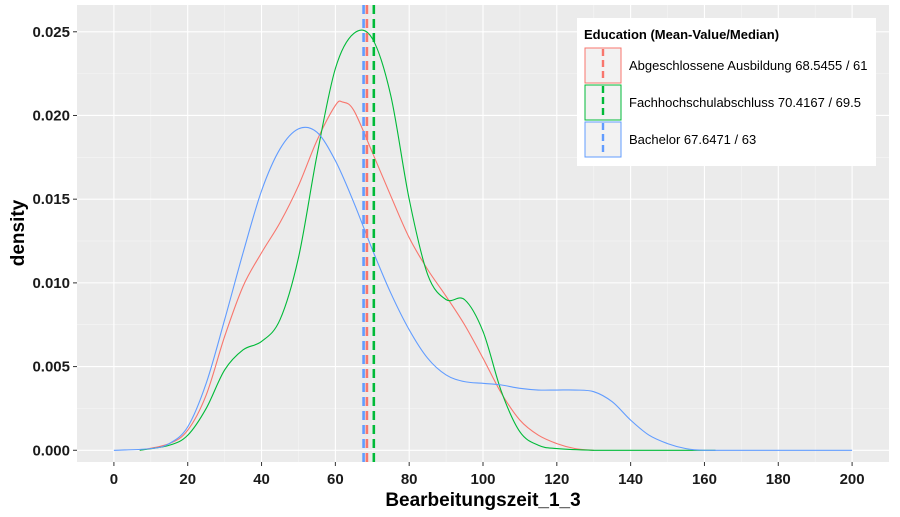 This screenshot has width=900, height=517. I want to click on legend-label-3: Bachelor 67.6471 / 63, so click(692, 139).